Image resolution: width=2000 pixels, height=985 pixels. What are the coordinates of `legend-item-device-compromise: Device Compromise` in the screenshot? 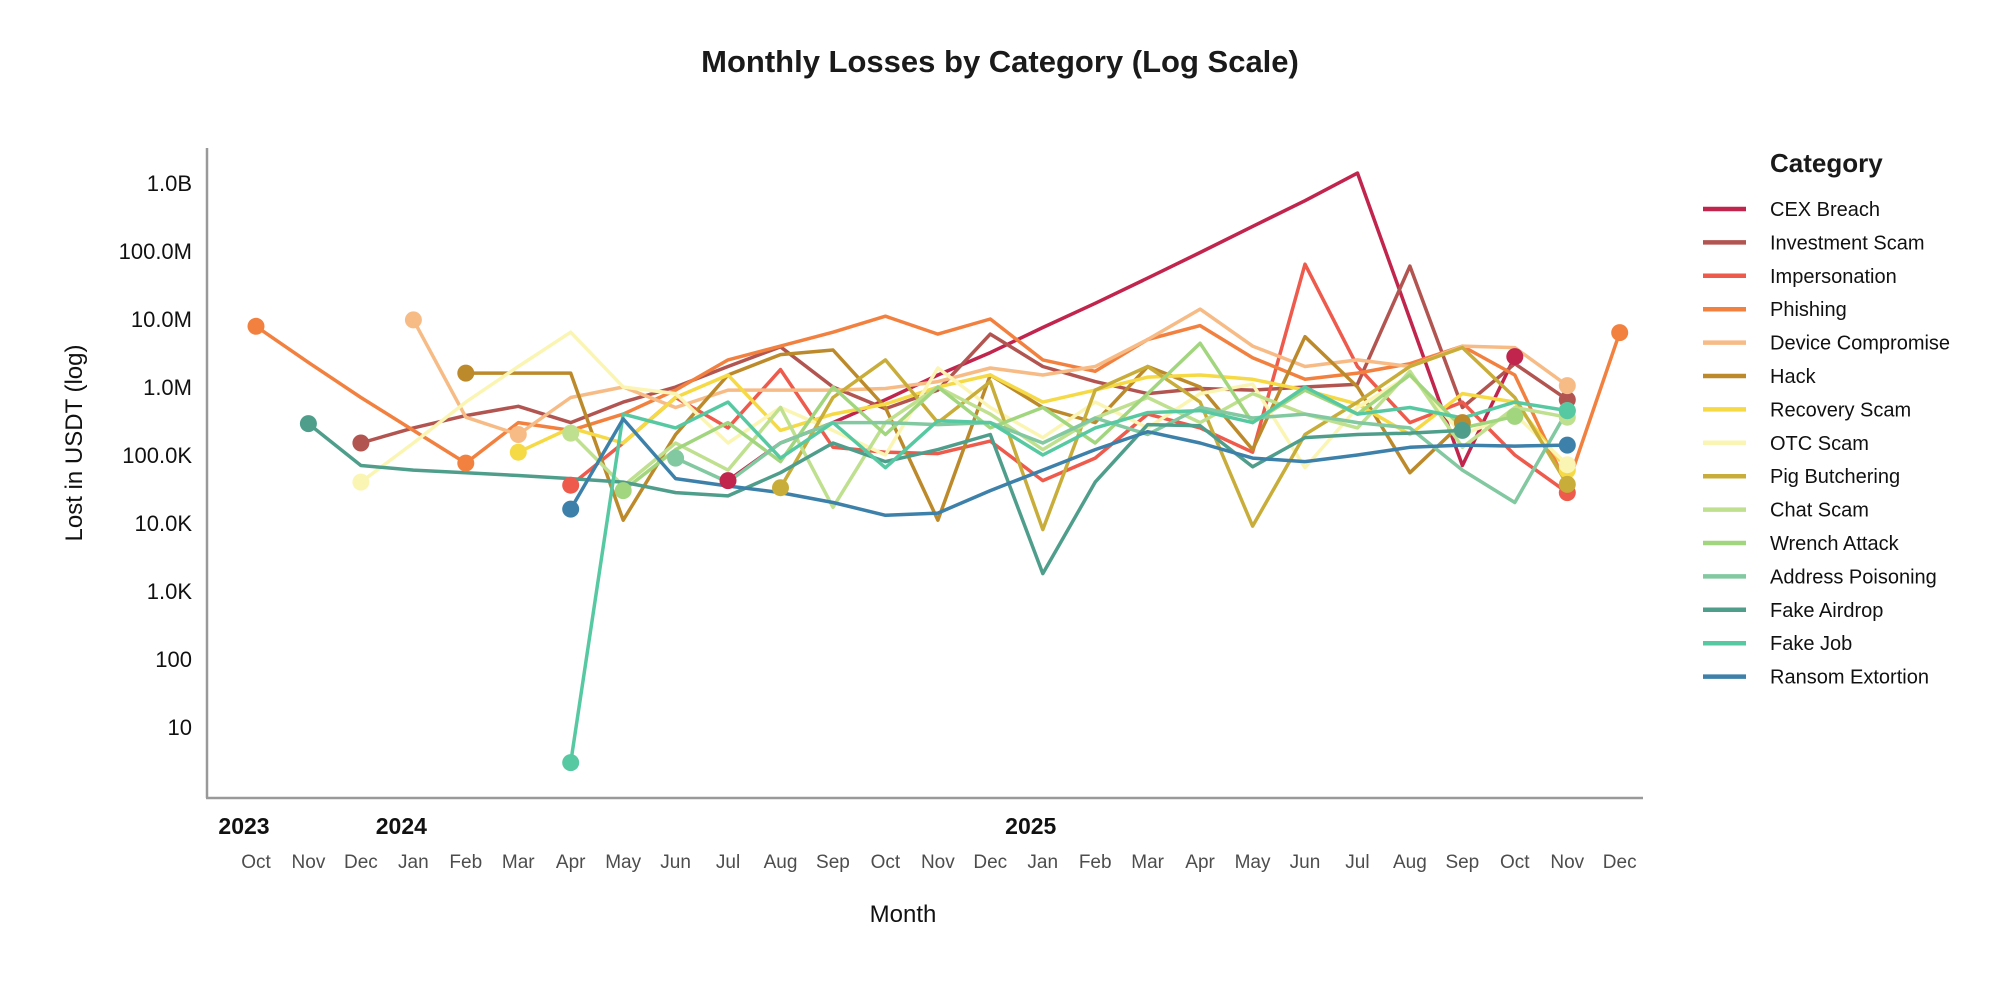 It's located at (1826, 344).